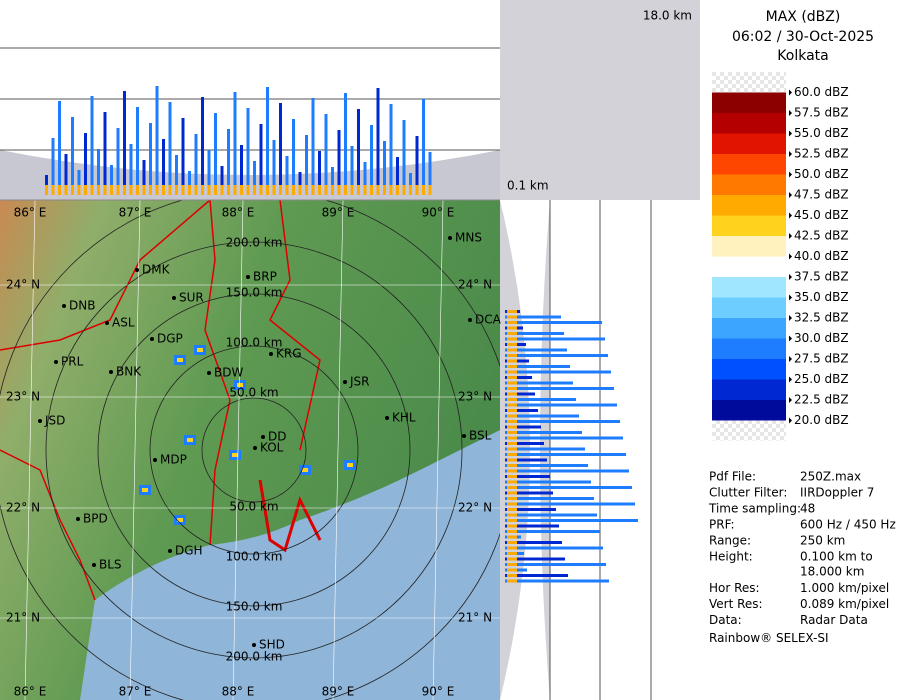  What do you see at coordinates (667, 16) in the screenshot?
I see `height-label: 18.0 km` at bounding box center [667, 16].